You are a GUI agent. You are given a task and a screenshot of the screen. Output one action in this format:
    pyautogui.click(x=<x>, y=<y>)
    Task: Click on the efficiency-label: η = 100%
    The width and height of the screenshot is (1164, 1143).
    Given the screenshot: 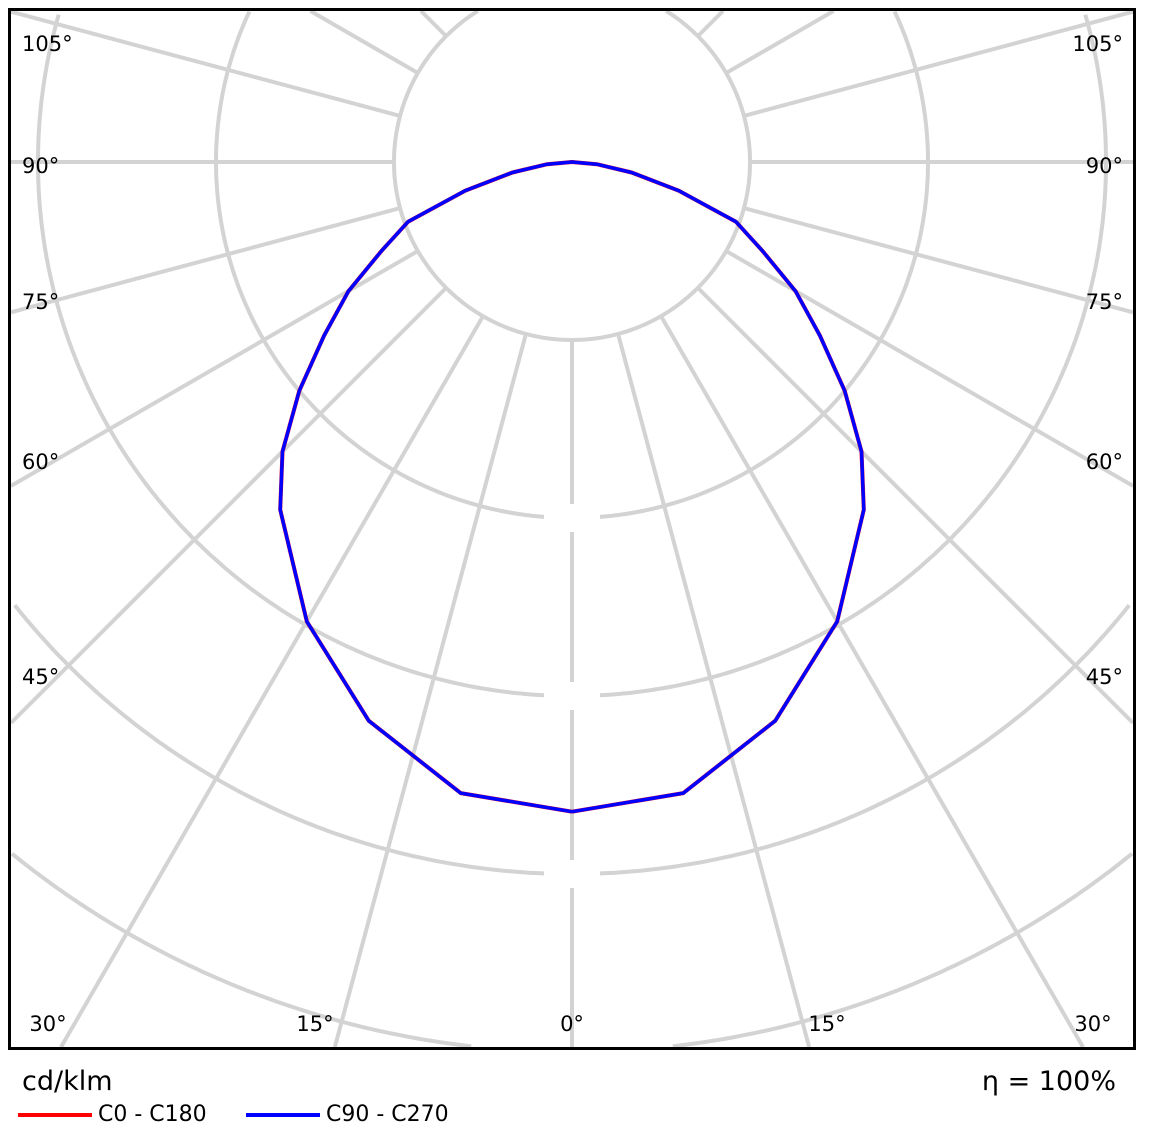 What is the action you would take?
    pyautogui.click(x=1048, y=1081)
    